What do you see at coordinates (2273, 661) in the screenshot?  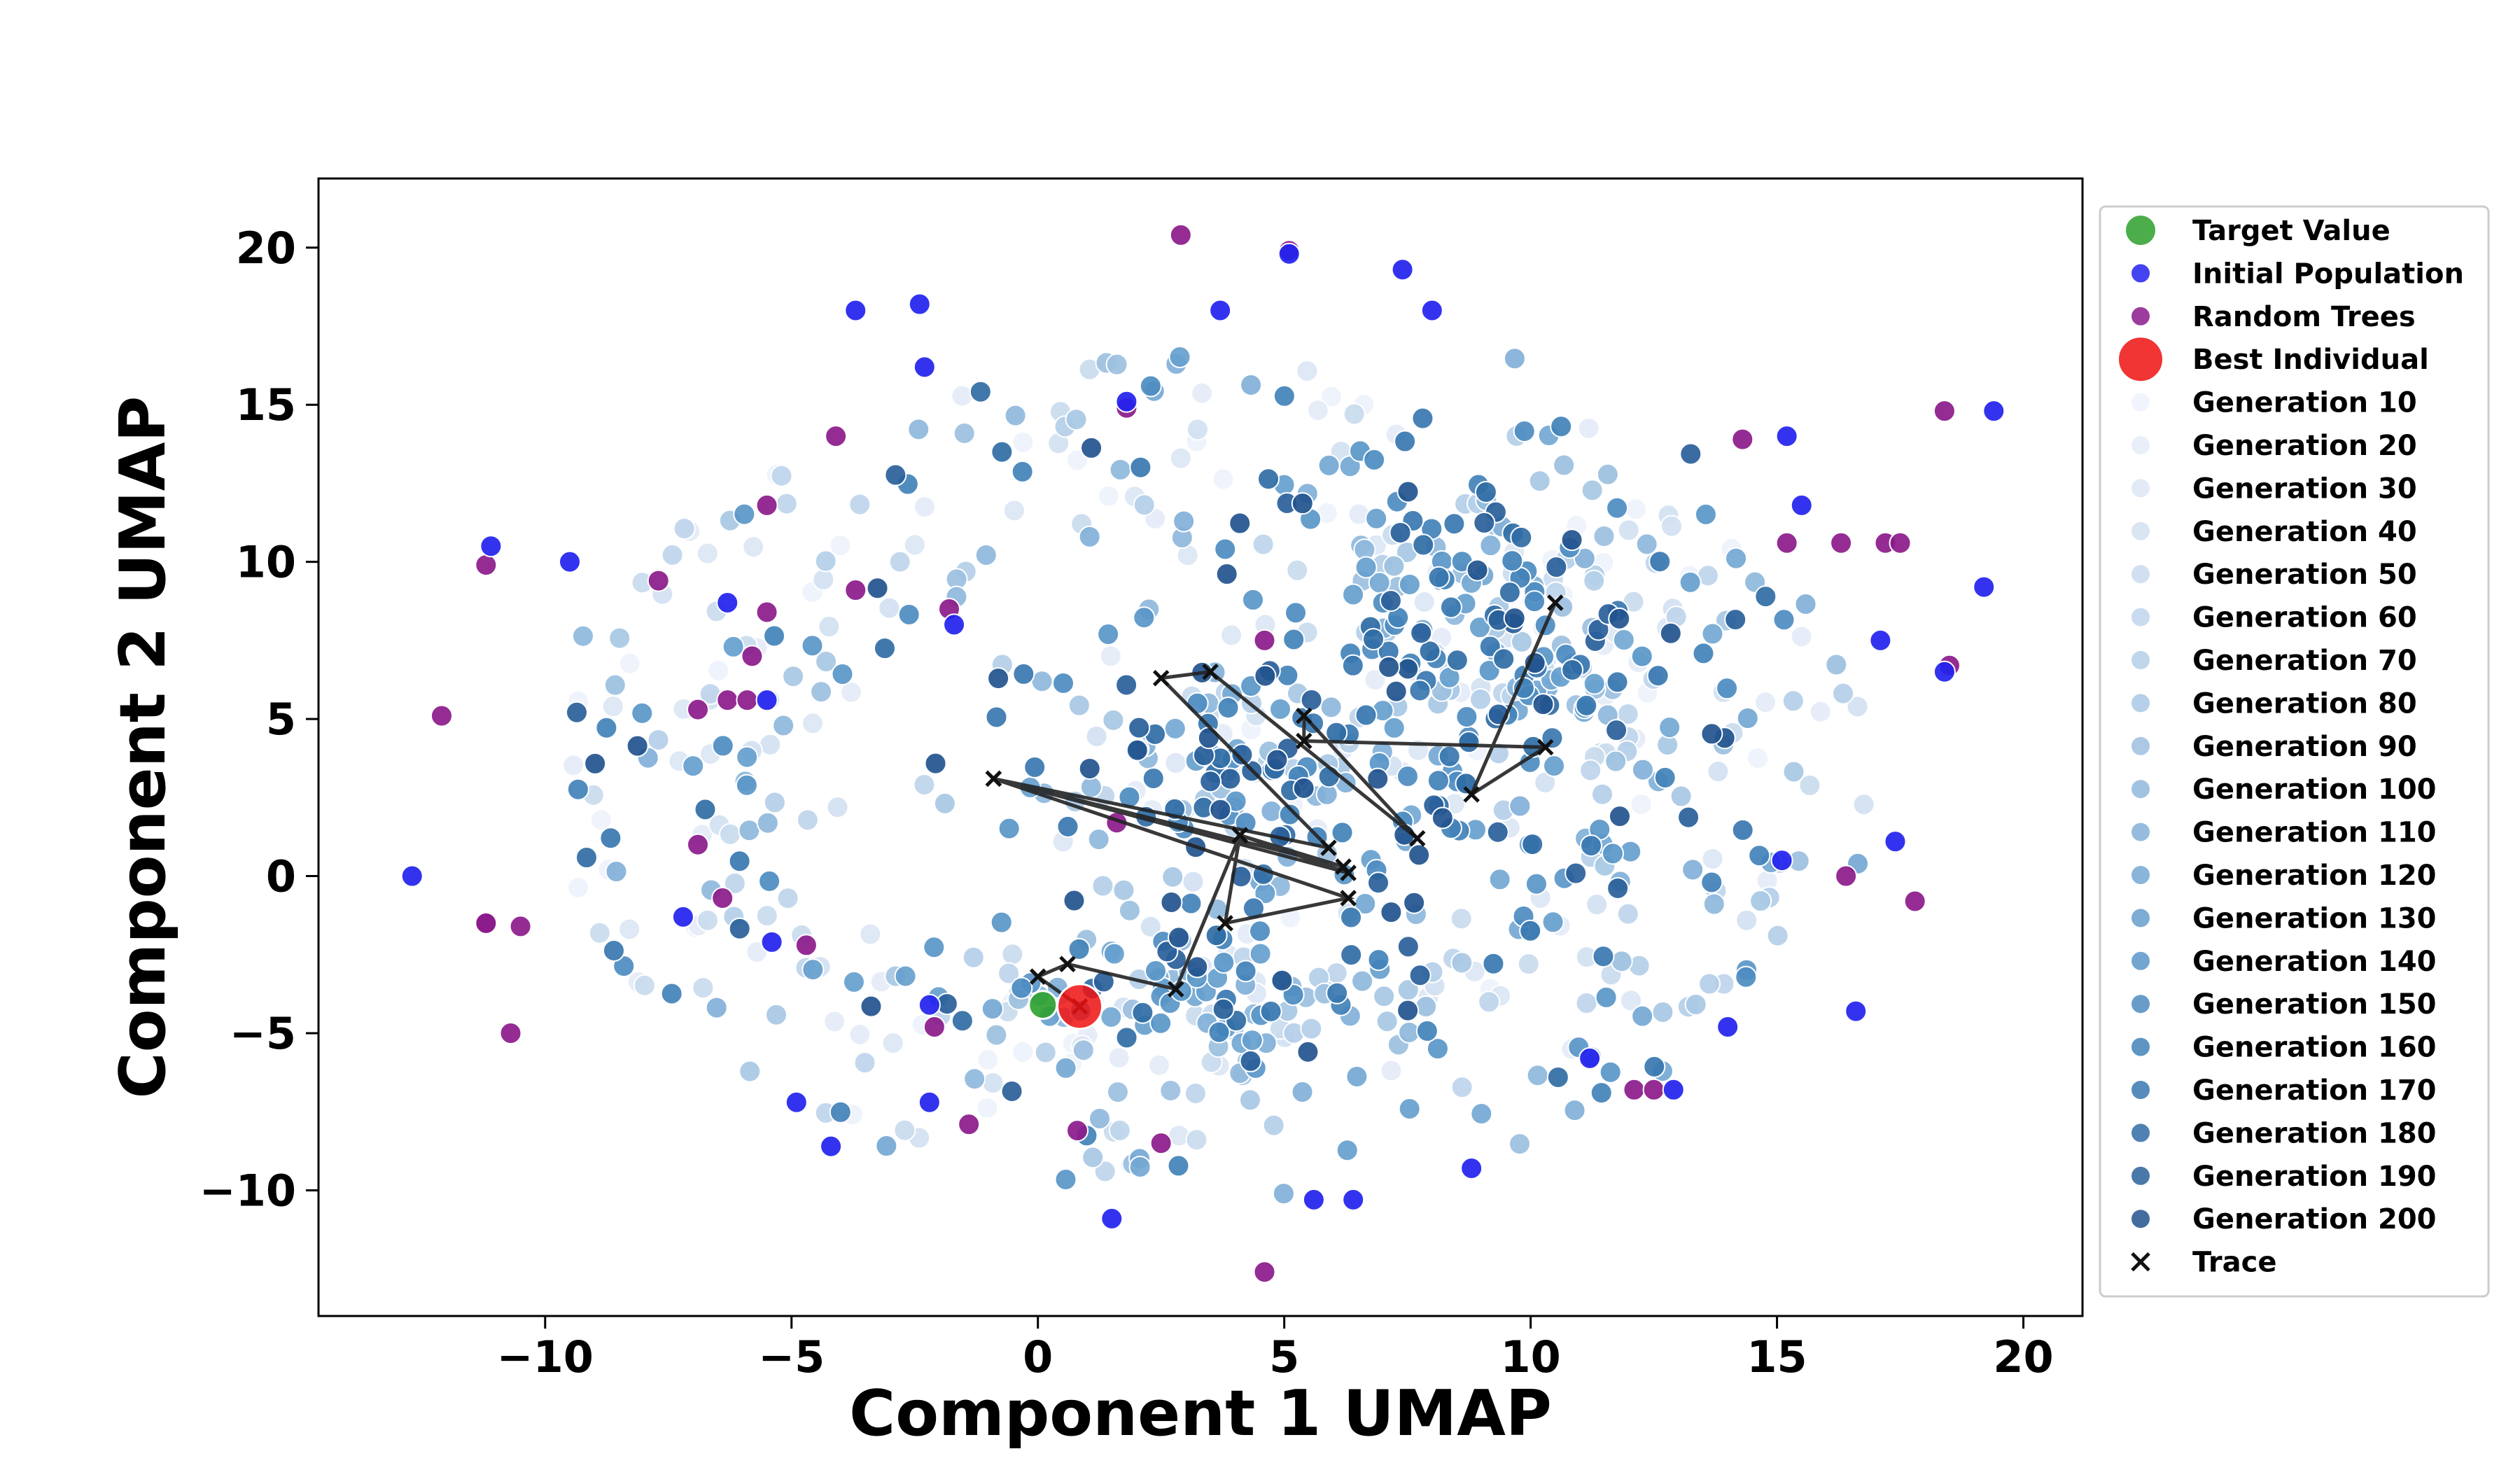 I see `legend-generation: Generation 70` at bounding box center [2273, 661].